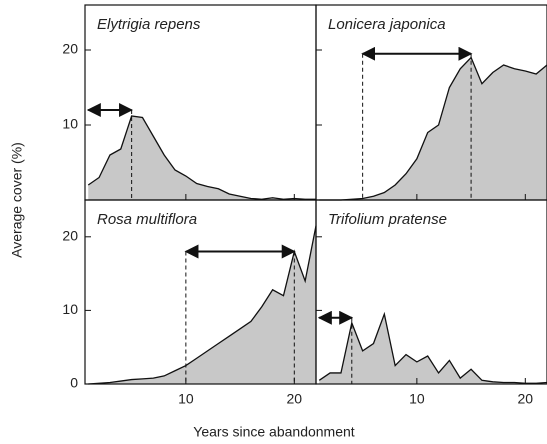 Image resolution: width=547 pixels, height=444 pixels. Describe the element at coordinates (17, 200) in the screenshot. I see `y-axis-label: Average cover (%)` at that location.